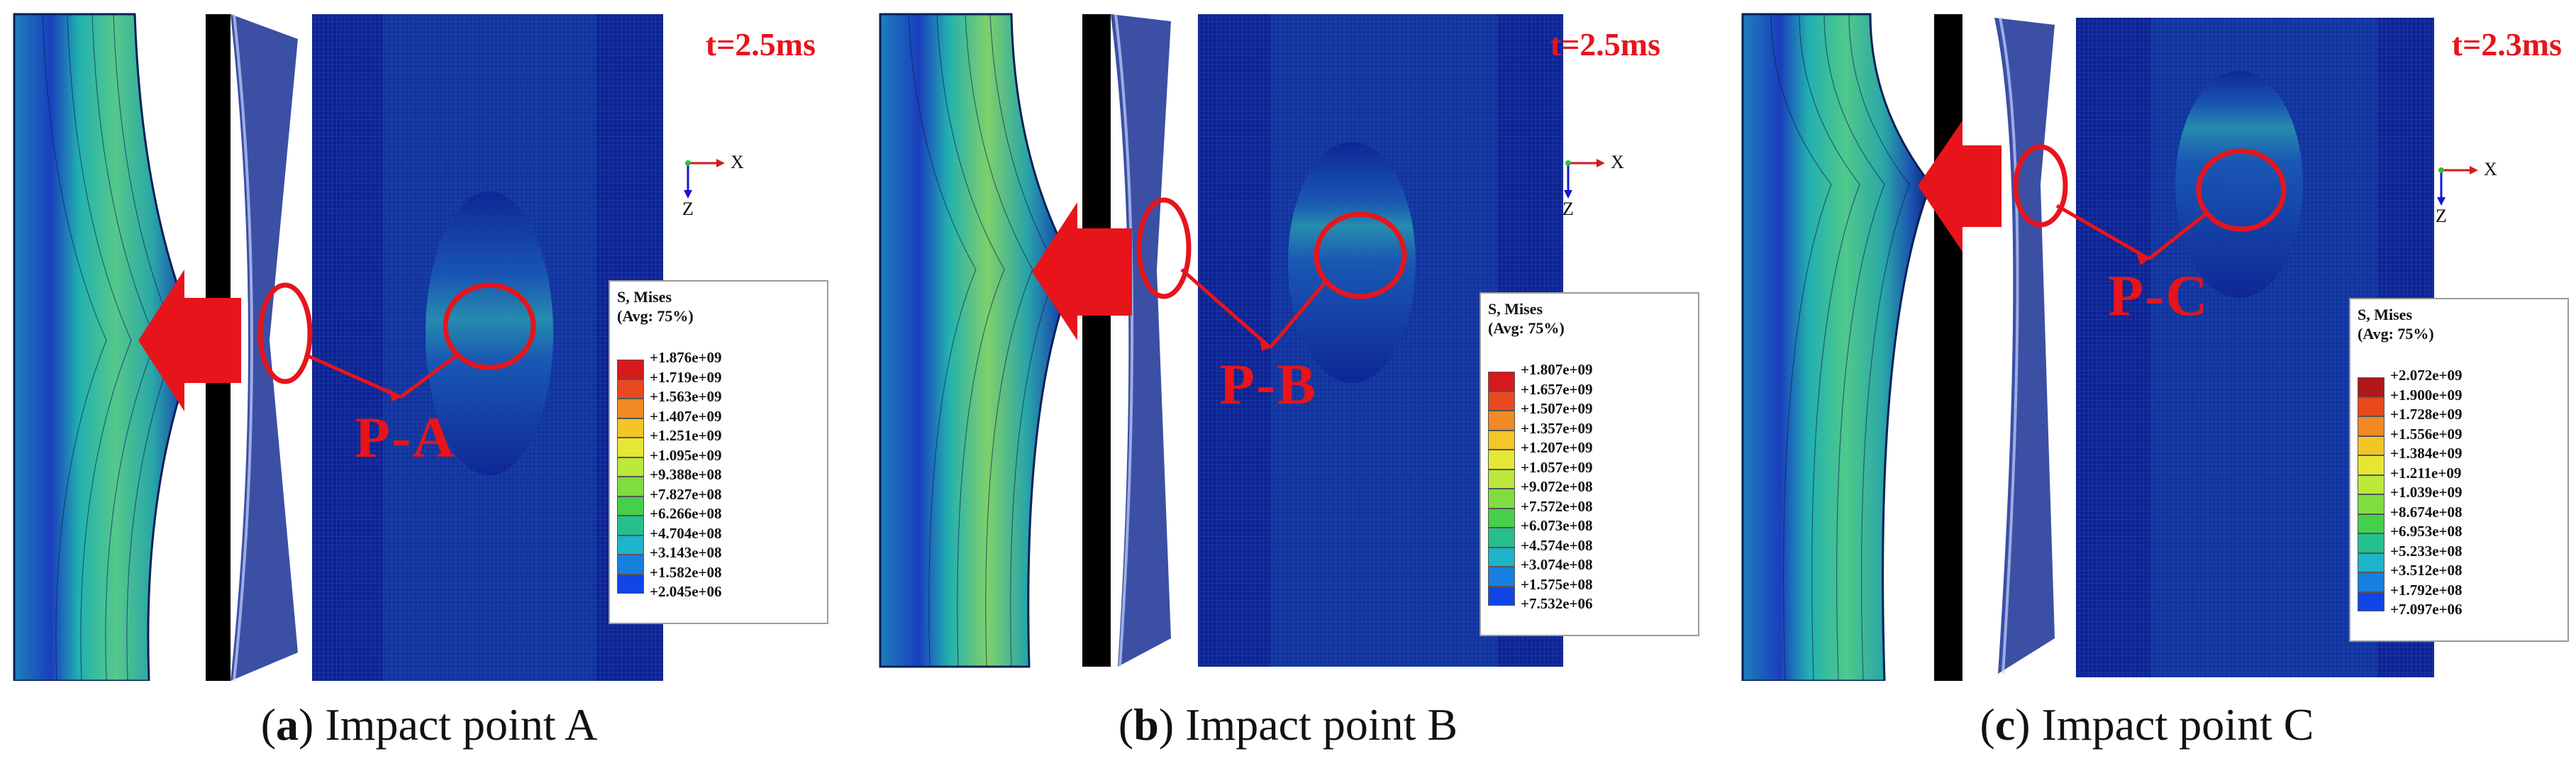 This screenshot has width=2576, height=783. I want to click on legend-tick: +1.407e+09, so click(686, 416).